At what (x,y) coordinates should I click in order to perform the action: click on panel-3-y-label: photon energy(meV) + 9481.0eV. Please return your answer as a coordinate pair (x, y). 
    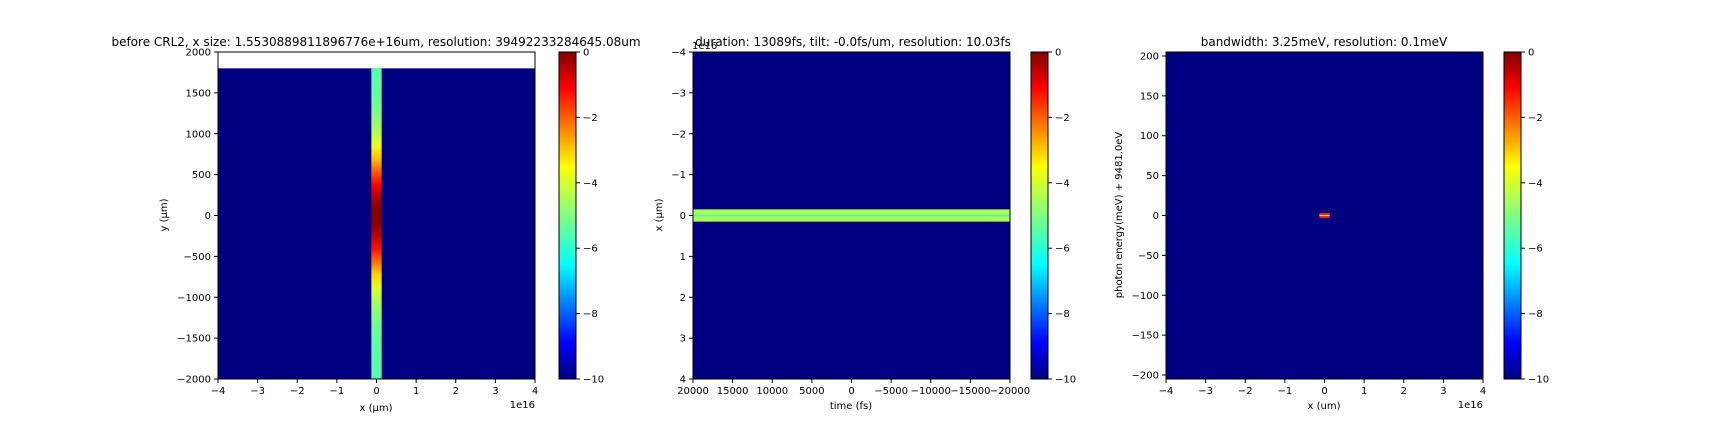
    Looking at the image, I should click on (1119, 215).